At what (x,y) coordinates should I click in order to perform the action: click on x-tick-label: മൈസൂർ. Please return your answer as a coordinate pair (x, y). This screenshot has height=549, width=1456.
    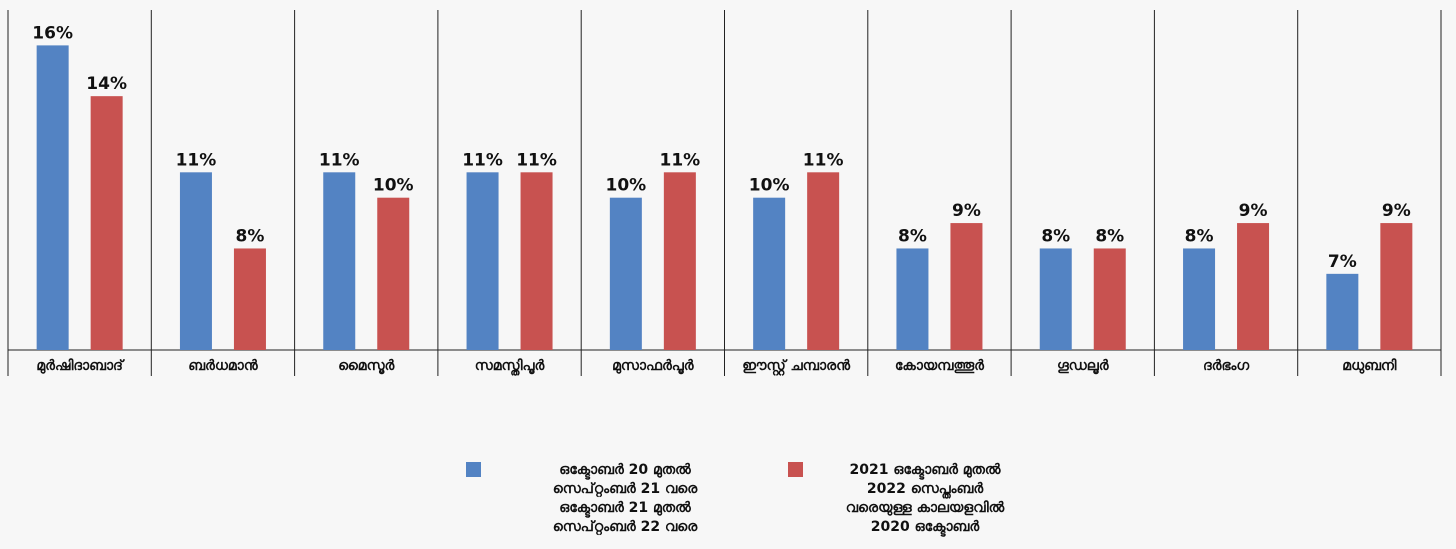
    Looking at the image, I should click on (366, 366).